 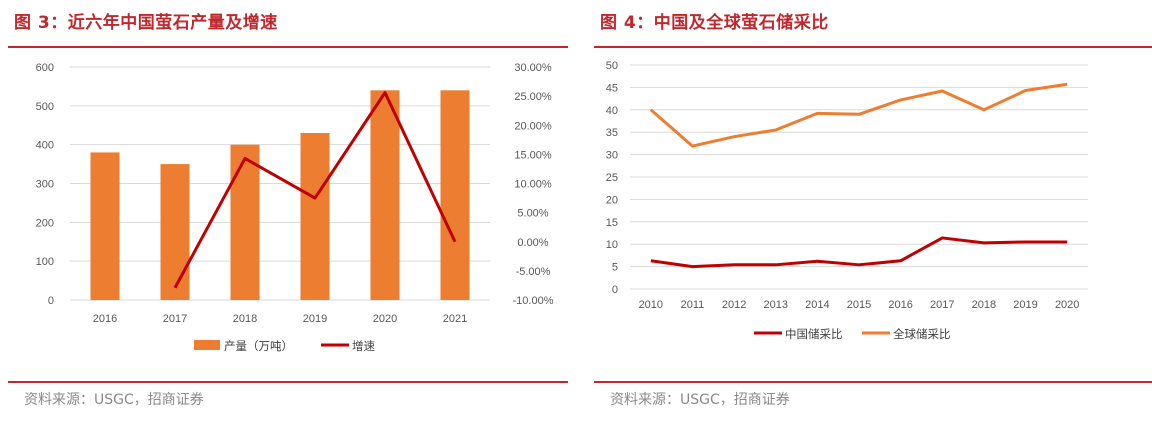 What do you see at coordinates (612, 88) in the screenshot?
I see `y-tick-label: 45` at bounding box center [612, 88].